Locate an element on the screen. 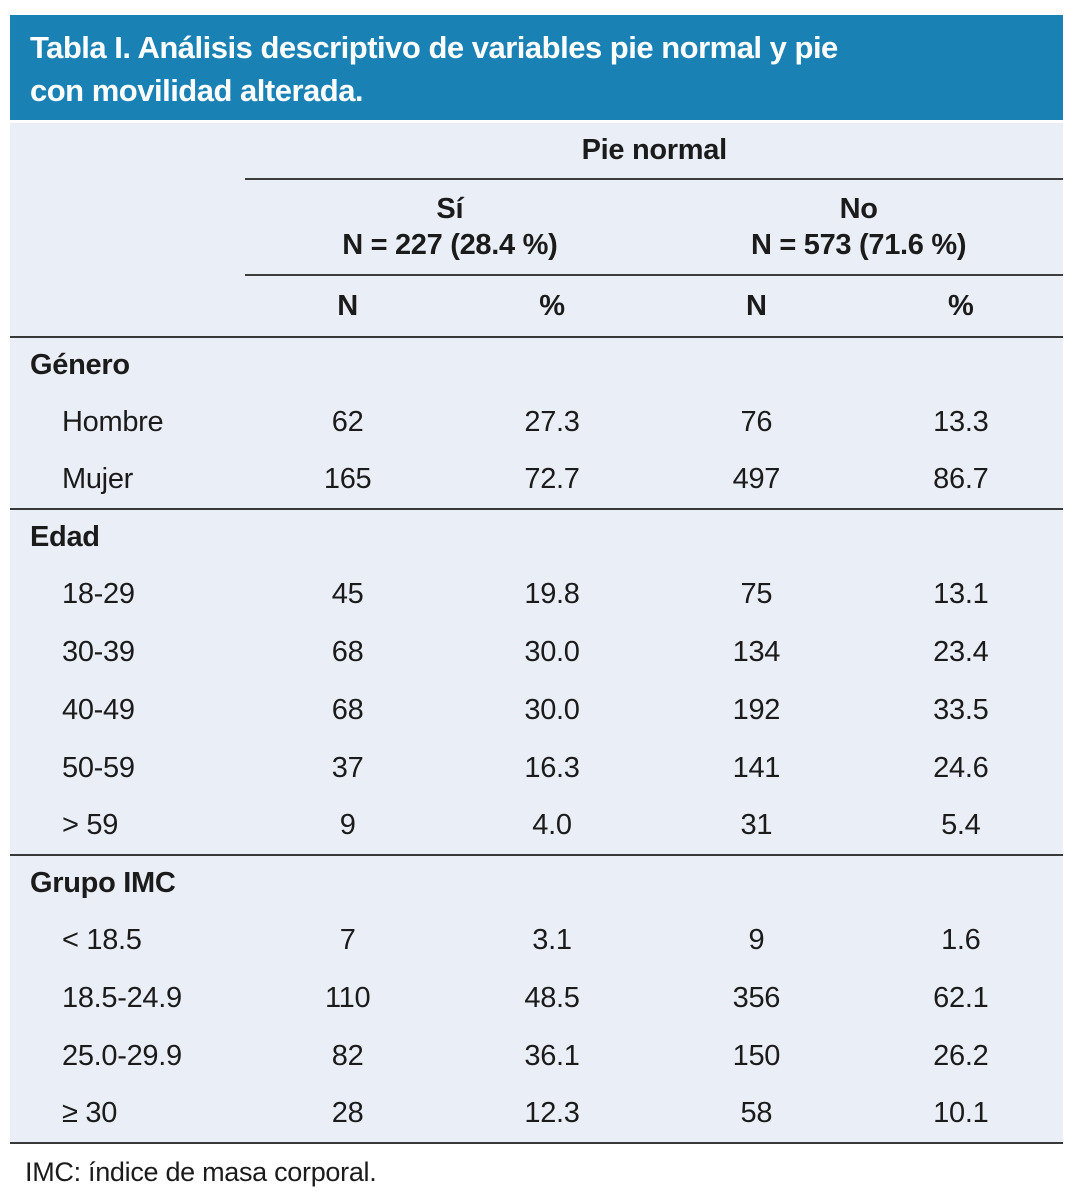 The image size is (1074, 1203). cell-value: 86.7 is located at coordinates (960, 480).